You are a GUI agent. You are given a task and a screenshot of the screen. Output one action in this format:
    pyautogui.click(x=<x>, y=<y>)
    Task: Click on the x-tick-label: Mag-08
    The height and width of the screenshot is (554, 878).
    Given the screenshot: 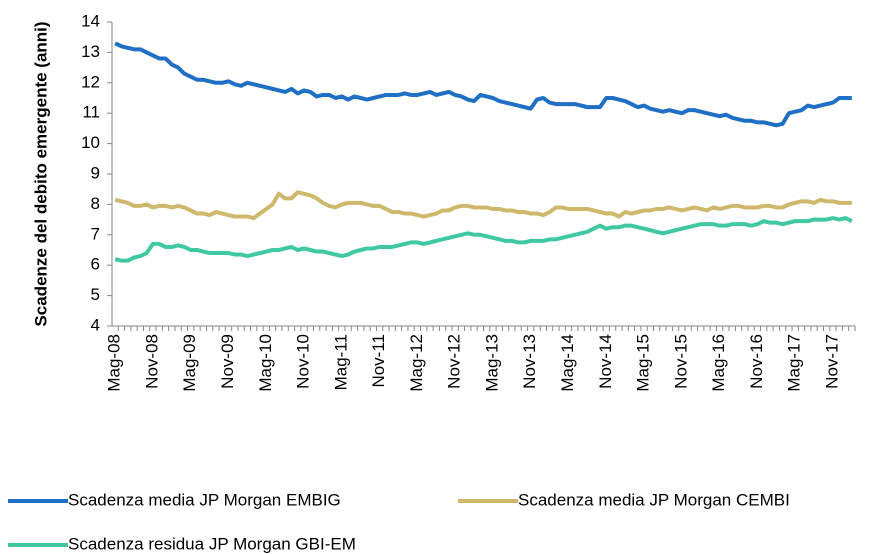 What is the action you would take?
    pyautogui.click(x=114, y=363)
    